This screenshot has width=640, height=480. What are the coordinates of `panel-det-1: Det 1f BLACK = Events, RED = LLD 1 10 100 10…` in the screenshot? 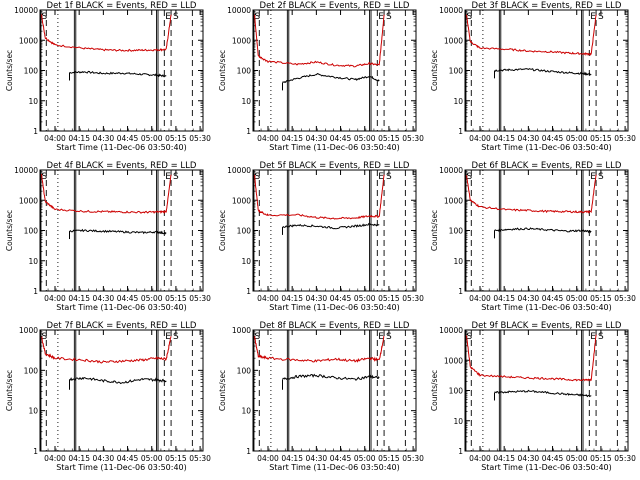 It's located at (108, 76).